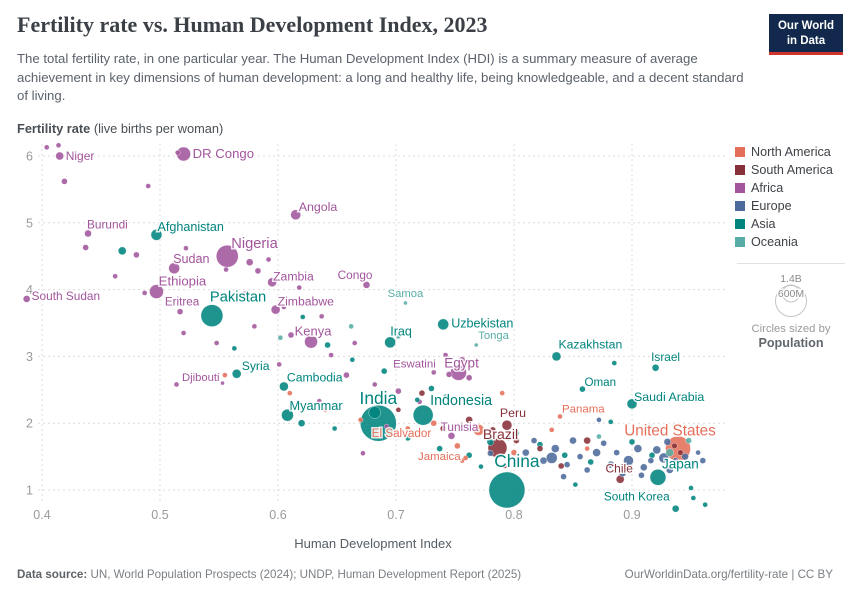 The image size is (850, 600). What do you see at coordinates (600, 383) in the screenshot?
I see `country-label-oman: Oman` at bounding box center [600, 383].